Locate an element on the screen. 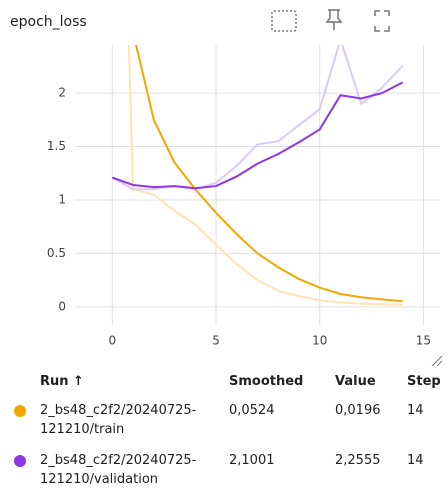  y-tick-label: 0 is located at coordinates (62, 306).